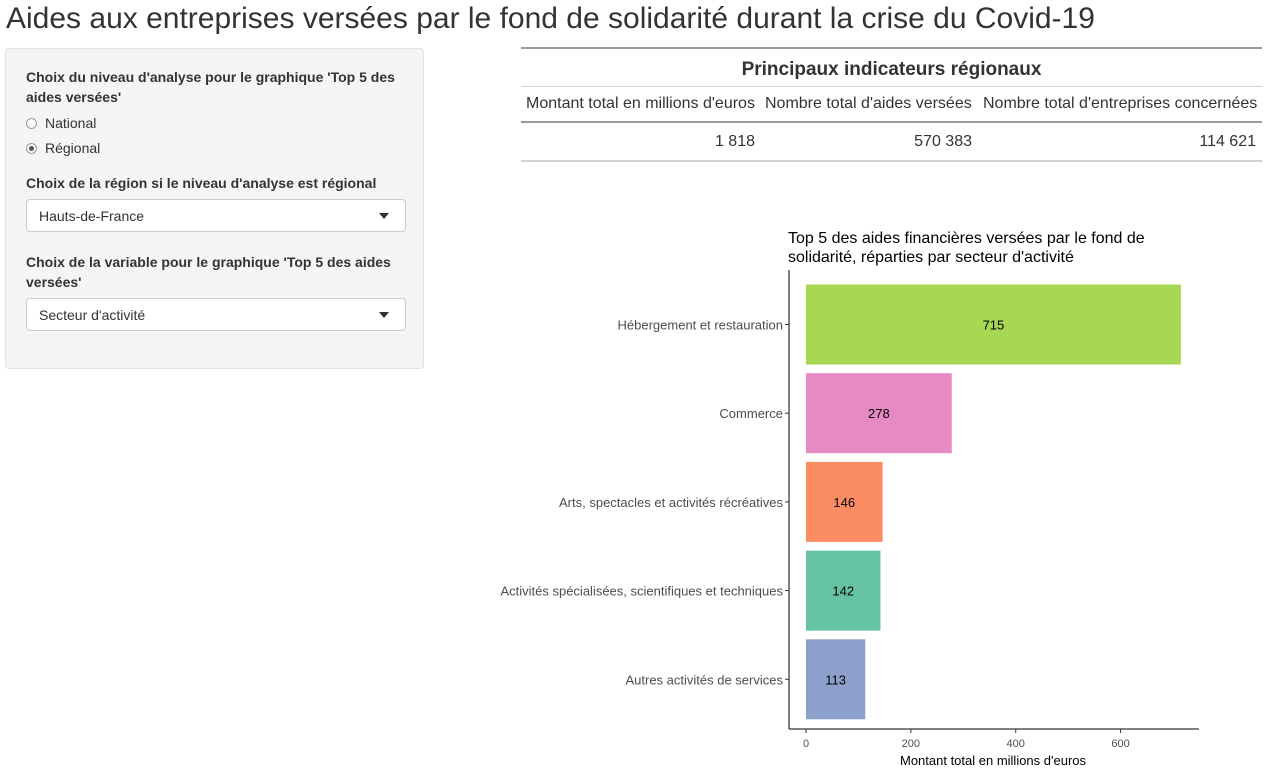  Describe the element at coordinates (943, 141) in the screenshot. I see `kpi-value-count: 570 383` at that location.